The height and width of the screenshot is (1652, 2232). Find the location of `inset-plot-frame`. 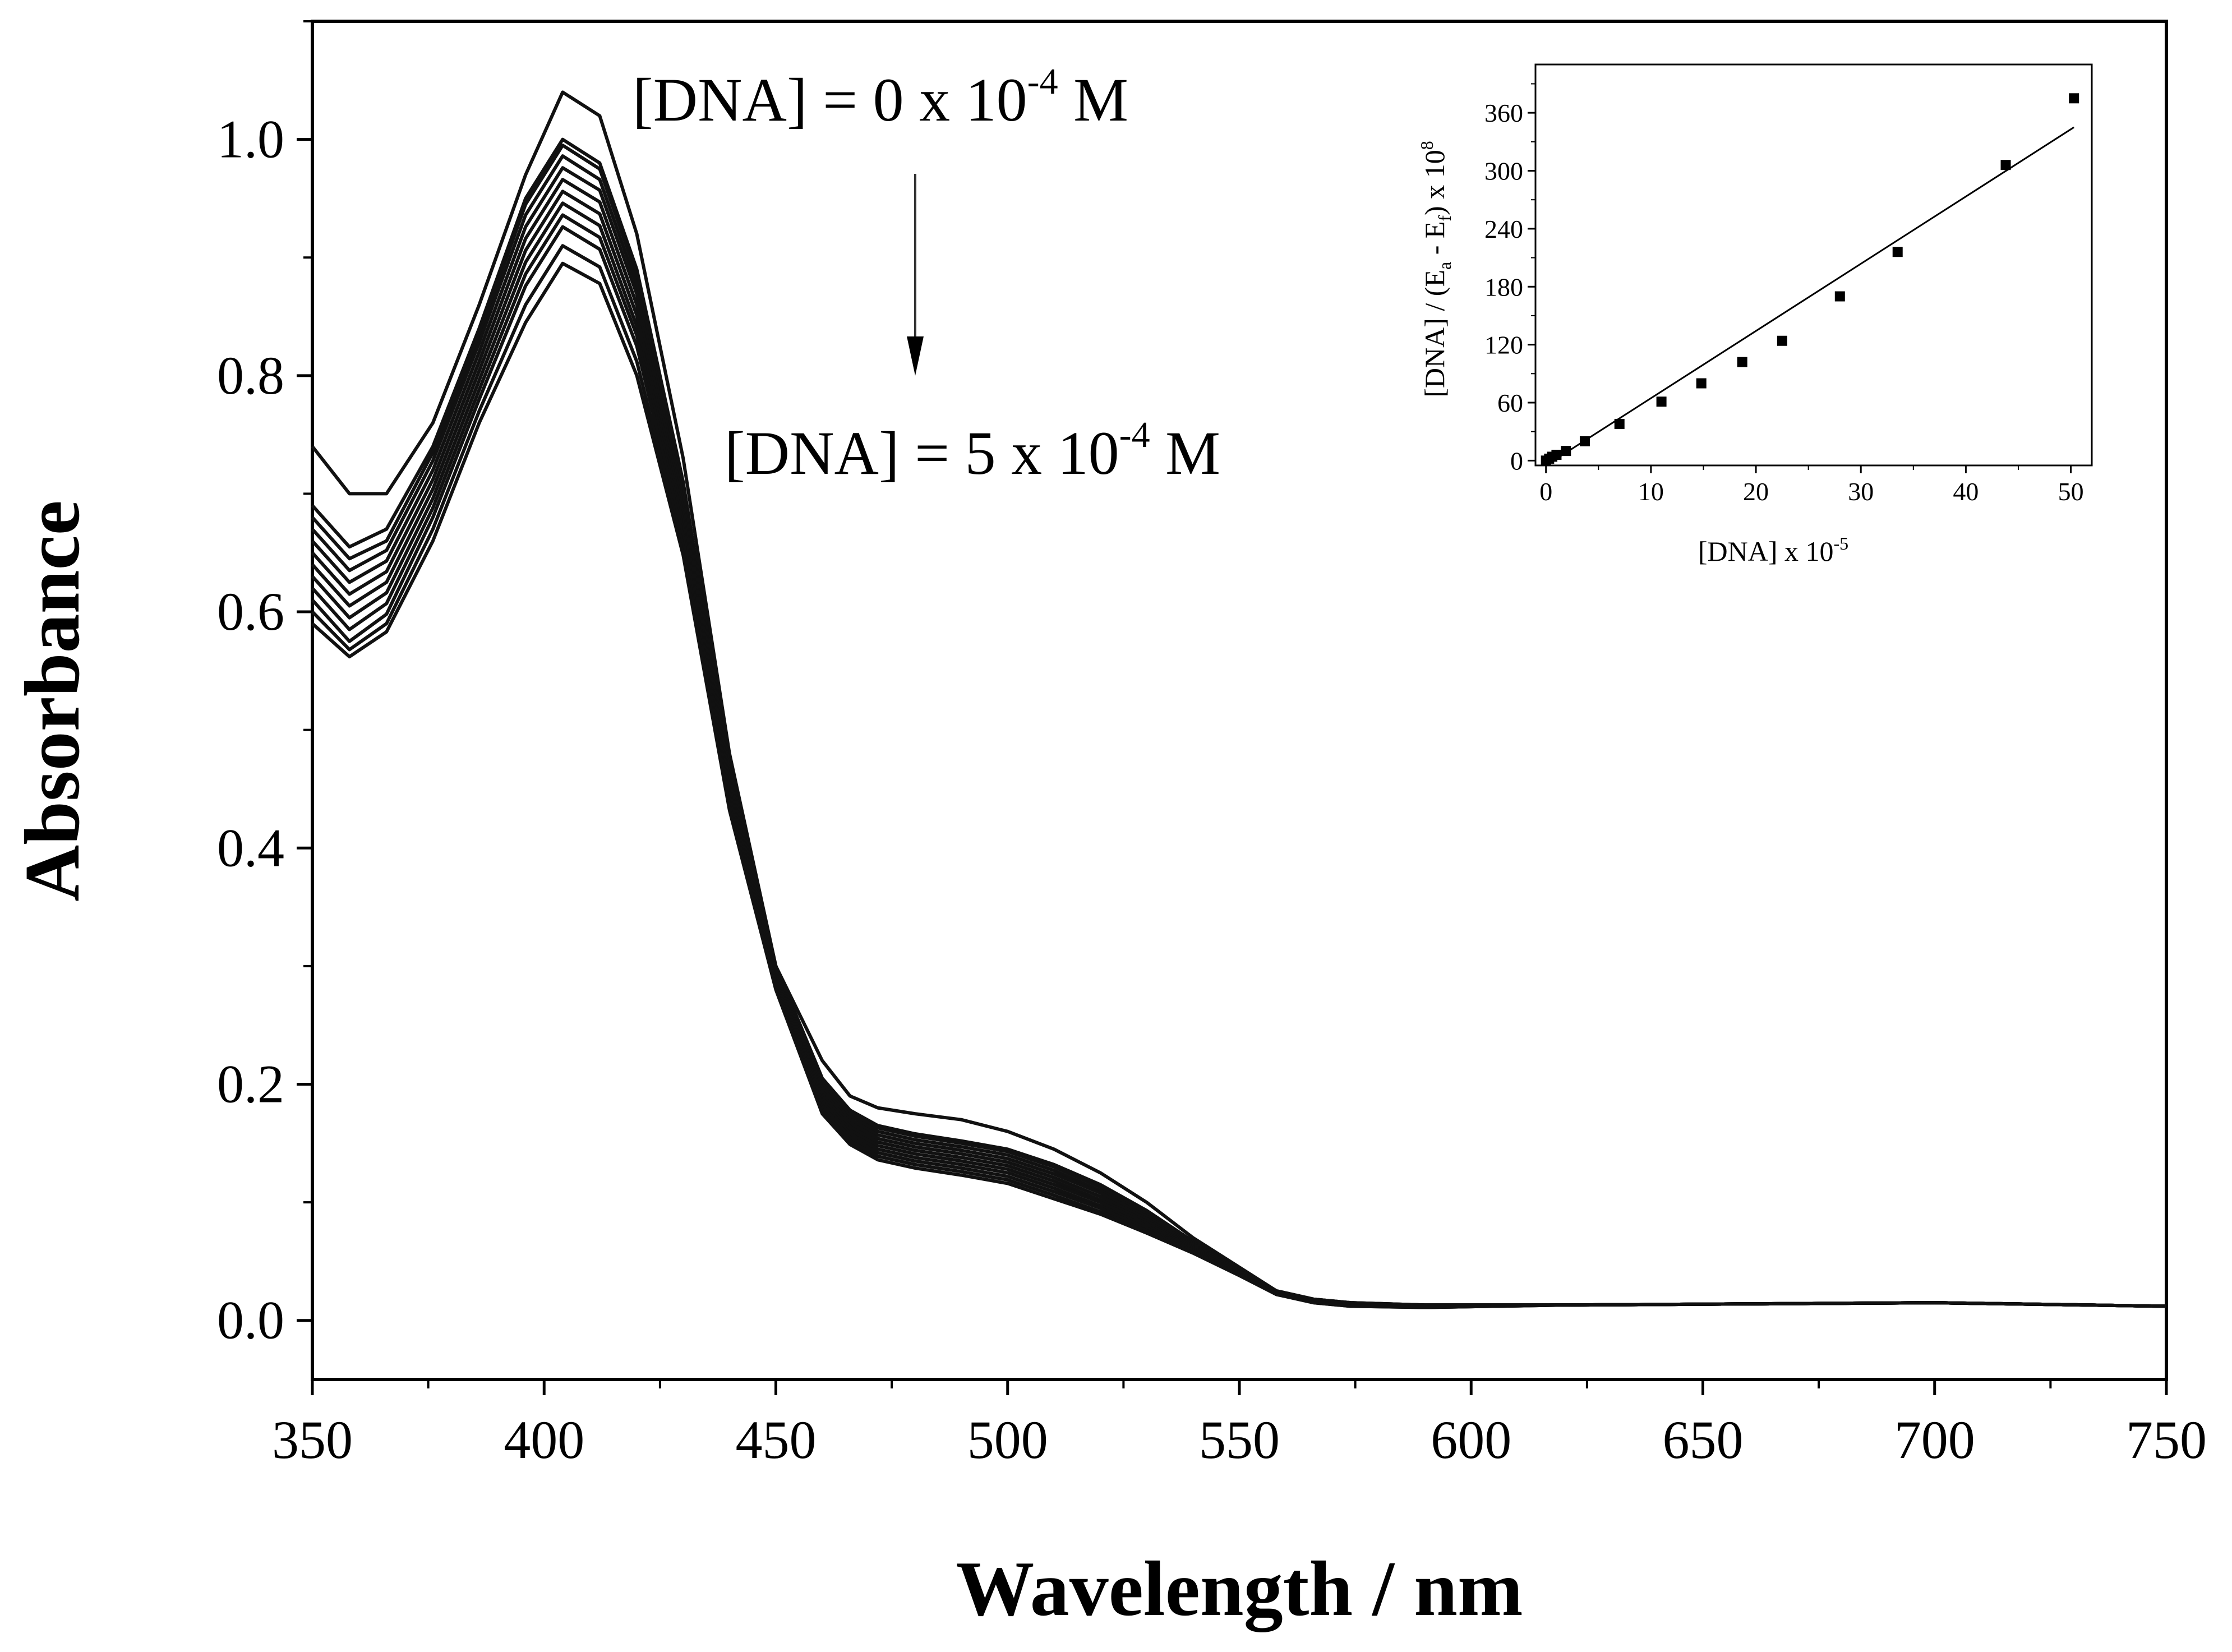

inset-plot-frame is located at coordinates (1814, 265).